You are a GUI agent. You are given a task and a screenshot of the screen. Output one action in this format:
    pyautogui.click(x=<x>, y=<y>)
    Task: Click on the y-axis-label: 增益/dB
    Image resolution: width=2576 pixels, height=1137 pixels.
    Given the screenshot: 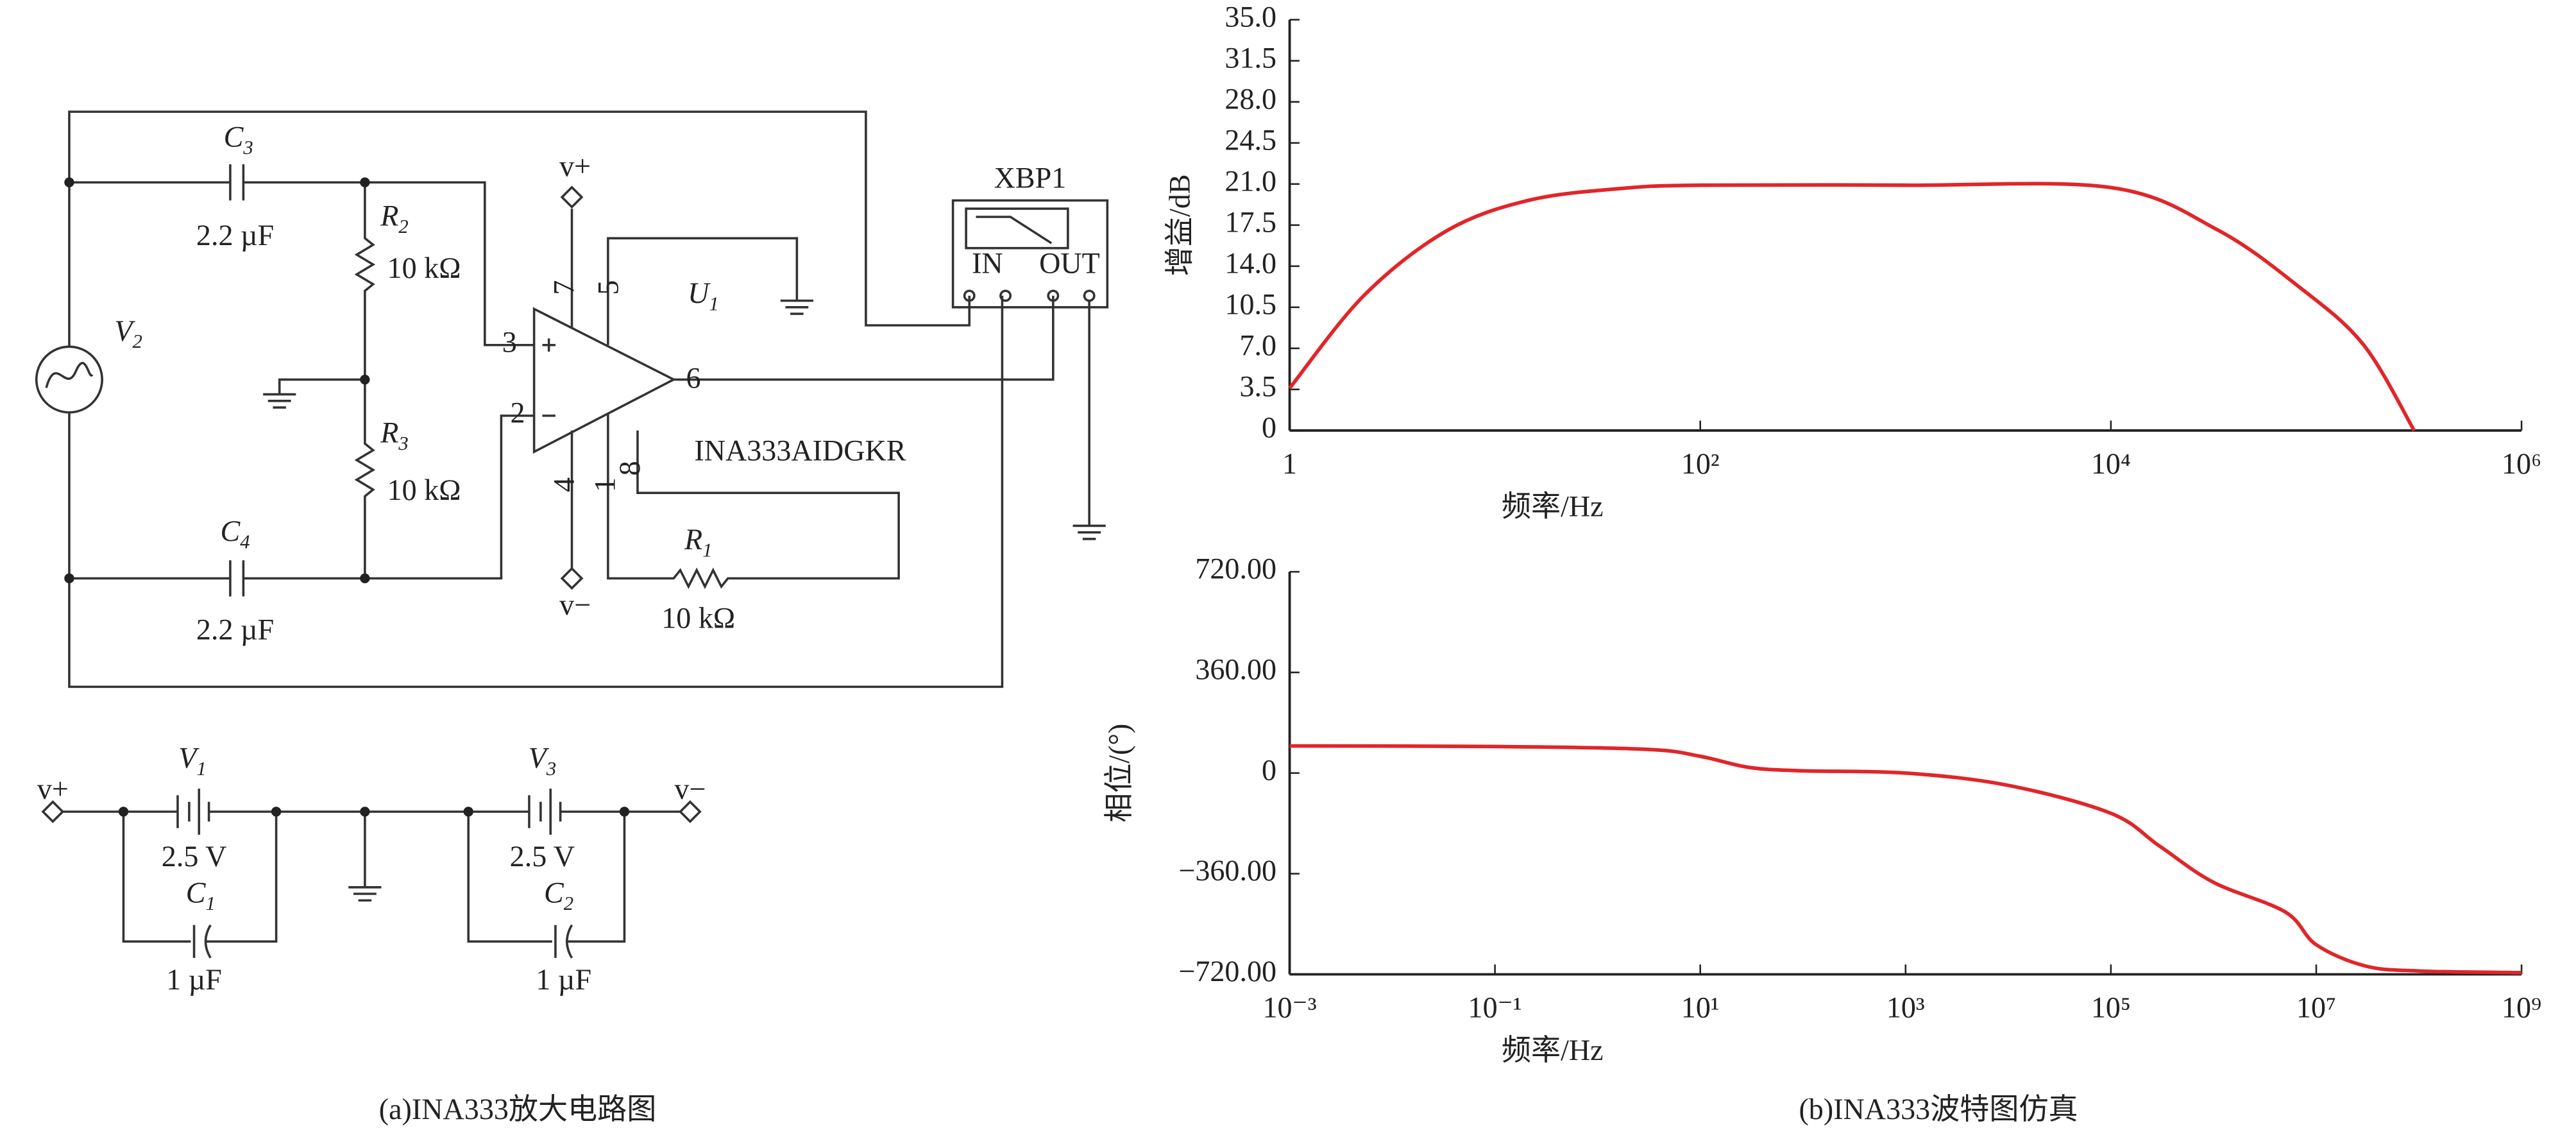 What is the action you would take?
    pyautogui.click(x=1180, y=225)
    